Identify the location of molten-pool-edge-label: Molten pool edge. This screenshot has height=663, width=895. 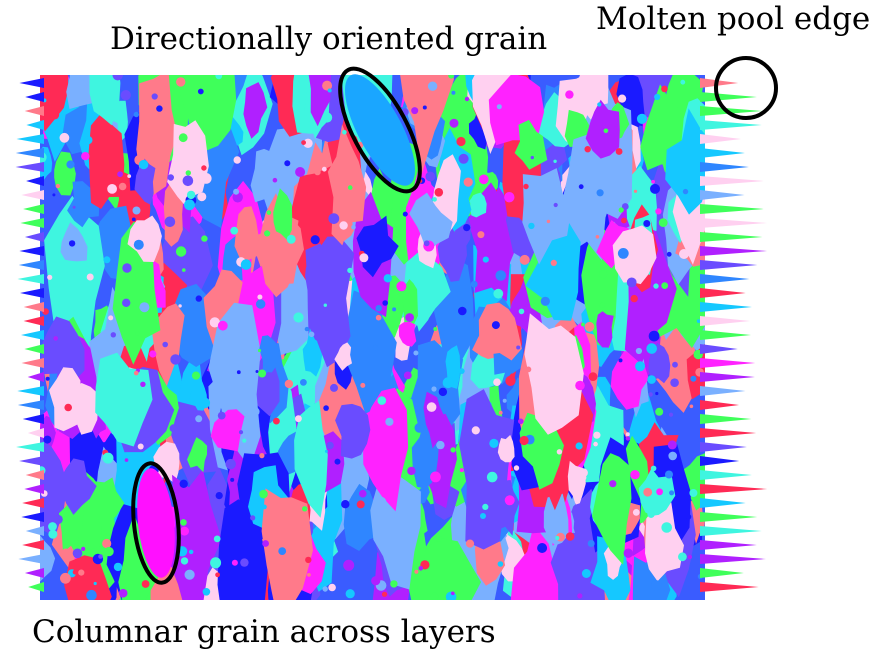
(733, 19).